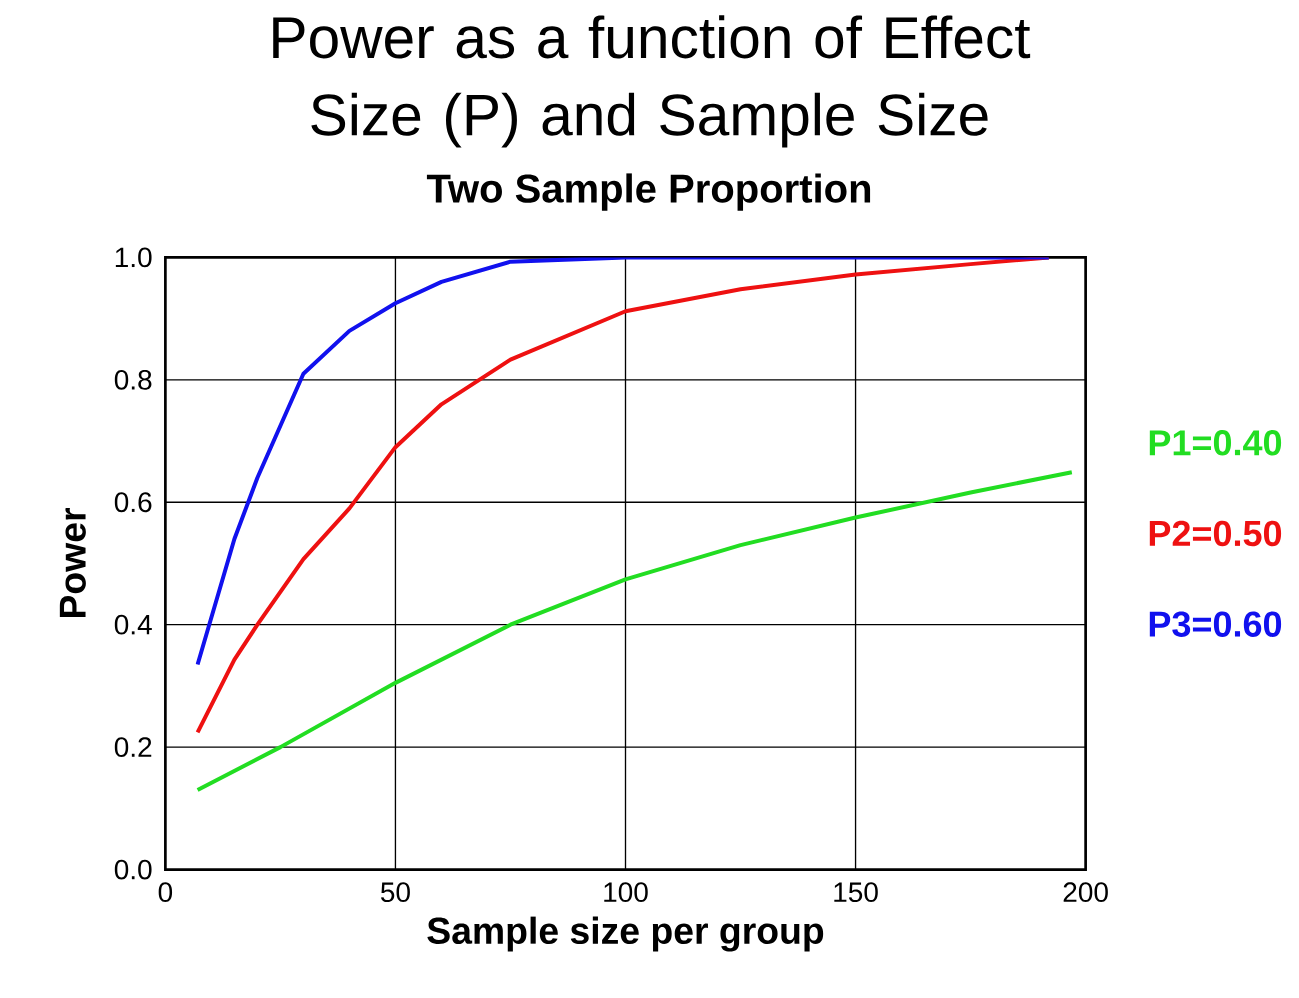  What do you see at coordinates (1215, 443) in the screenshot?
I see `text: P1=0.40` at bounding box center [1215, 443].